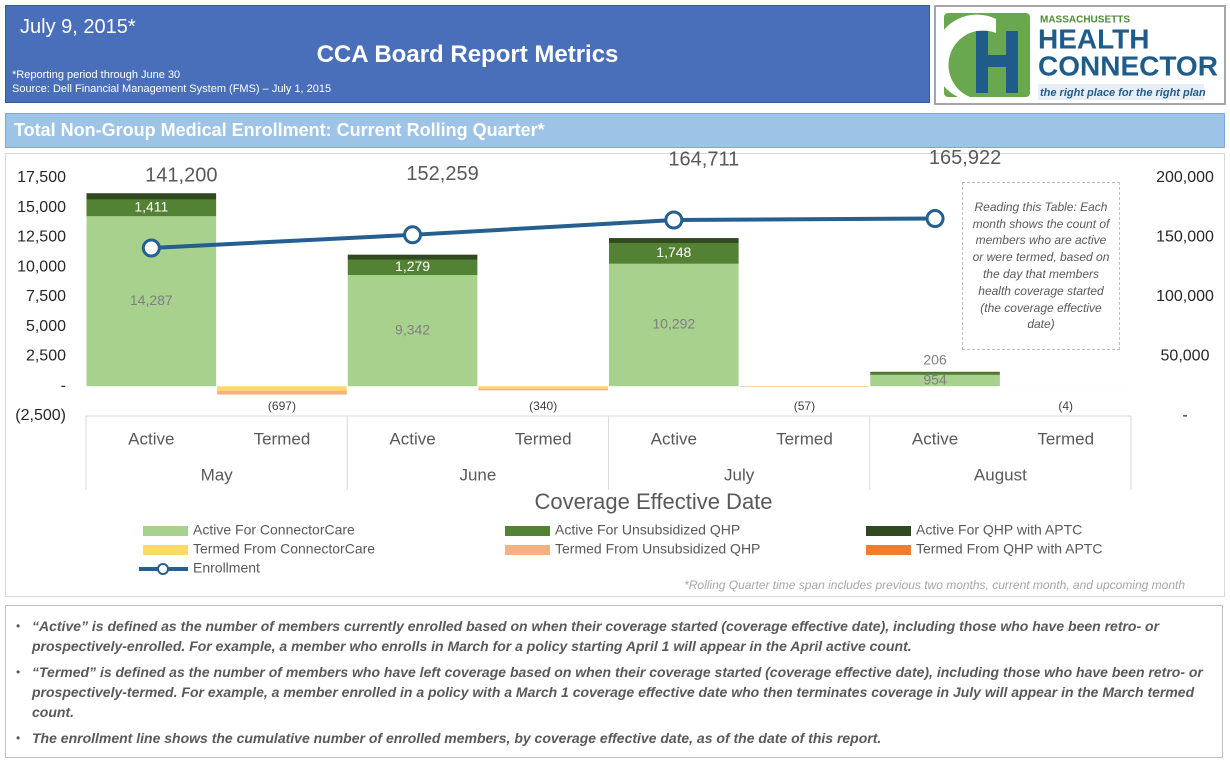 Image resolution: width=1230 pixels, height=764 pixels. I want to click on data-label: 1,411, so click(151, 207).